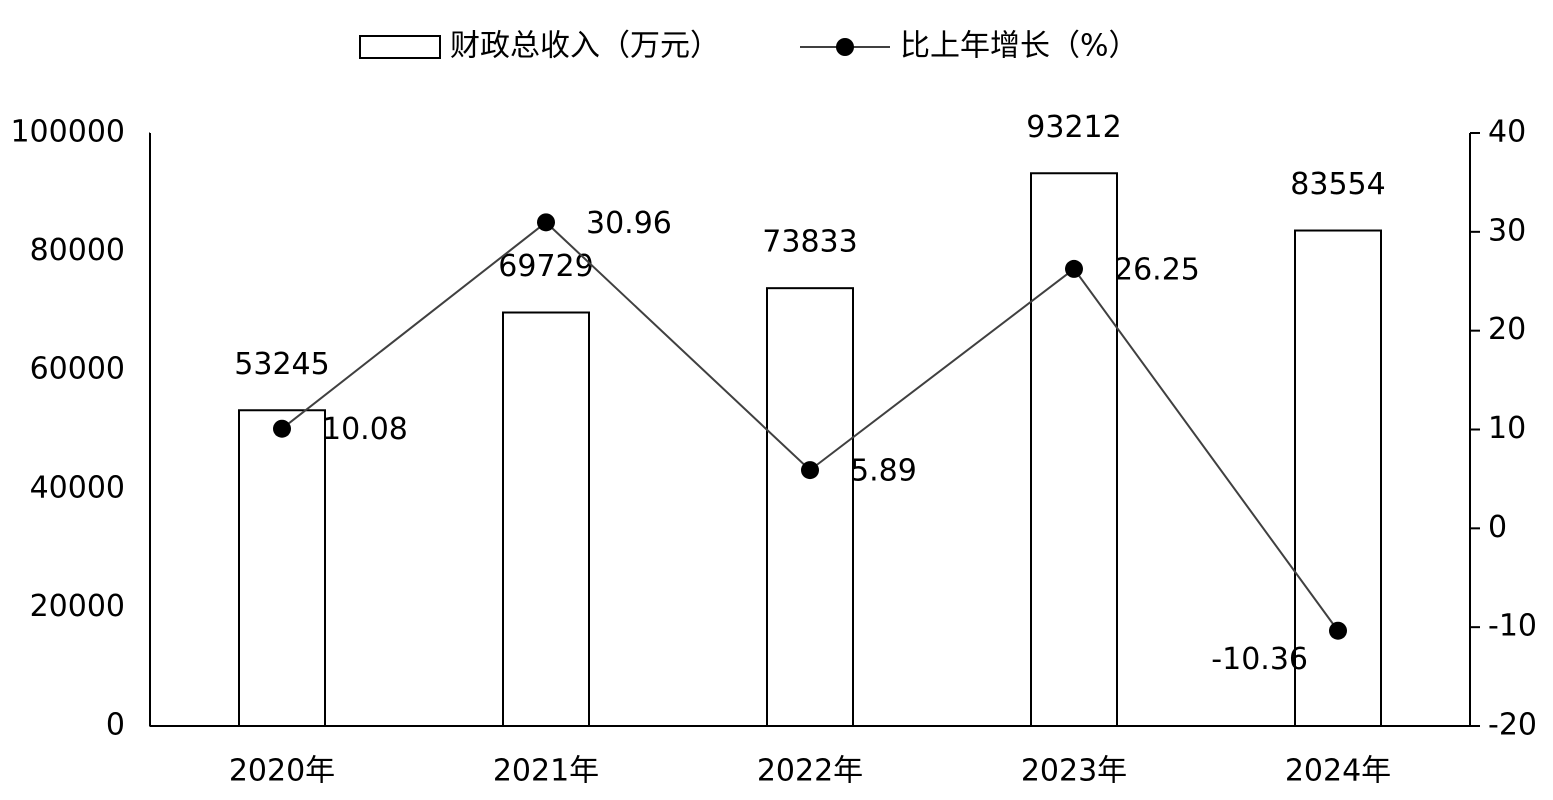  I want to click on legend-label: 财政总收入（万元）, so click(585, 46).